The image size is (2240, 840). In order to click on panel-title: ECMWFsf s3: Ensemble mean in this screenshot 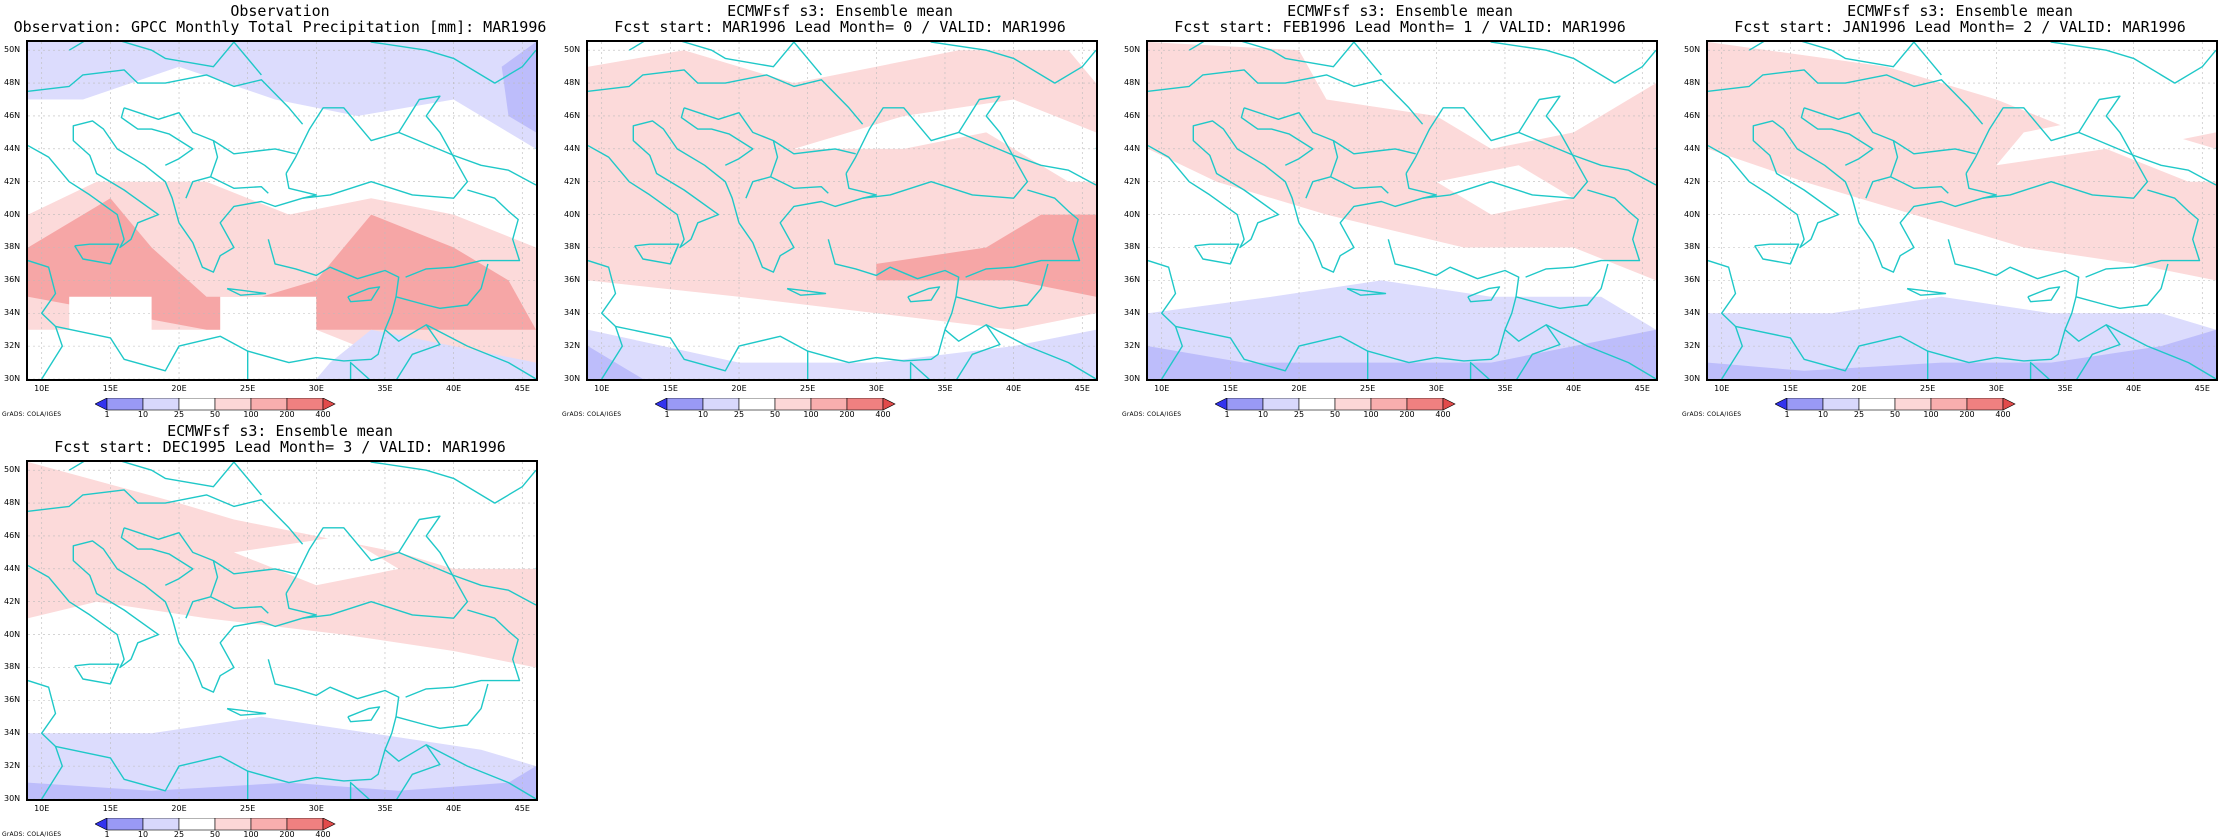, I will do `click(1400, 11)`.